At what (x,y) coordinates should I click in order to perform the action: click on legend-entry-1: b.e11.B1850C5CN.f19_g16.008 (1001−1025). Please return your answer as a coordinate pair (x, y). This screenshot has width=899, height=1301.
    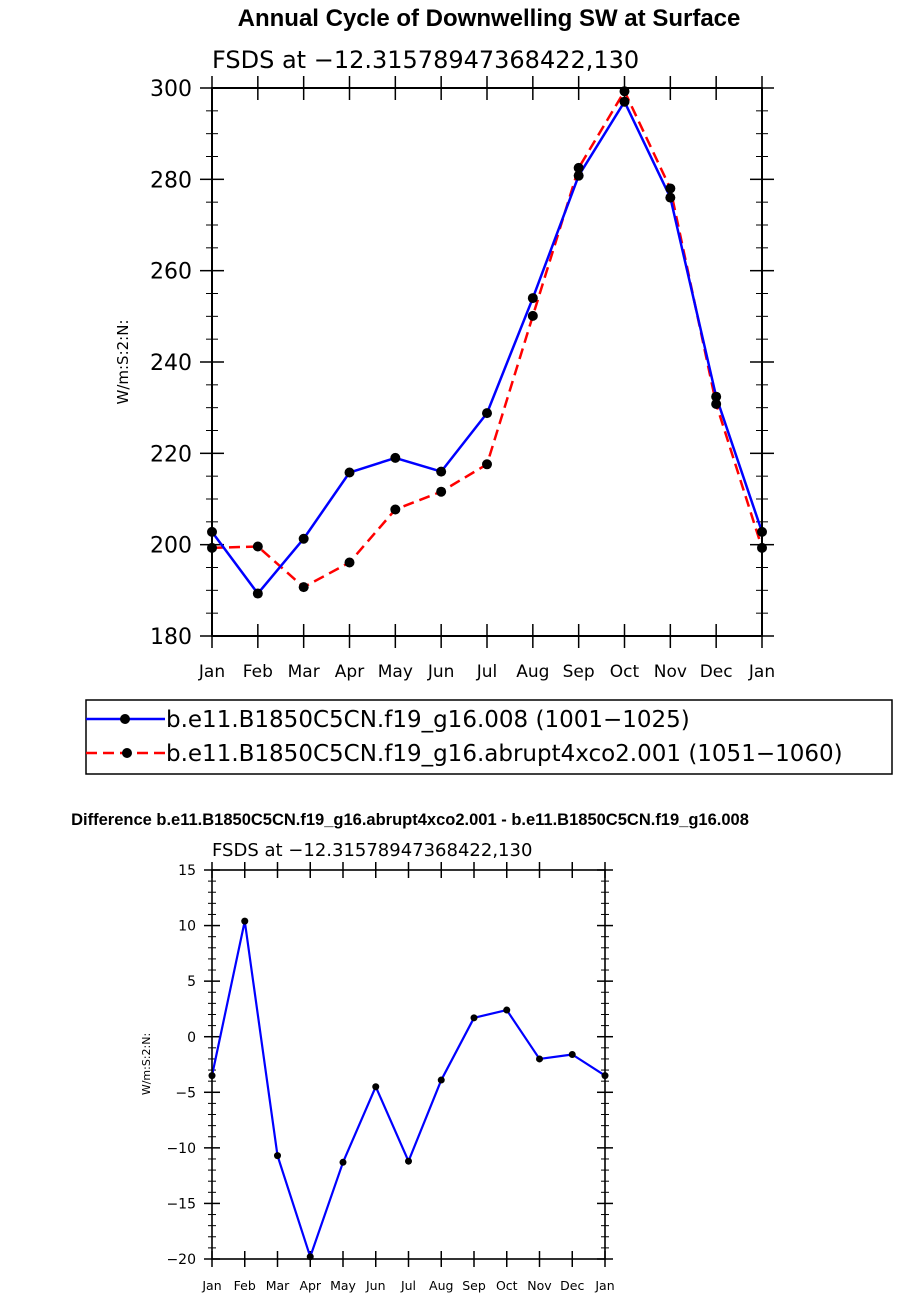
    Looking at the image, I should click on (388, 720).